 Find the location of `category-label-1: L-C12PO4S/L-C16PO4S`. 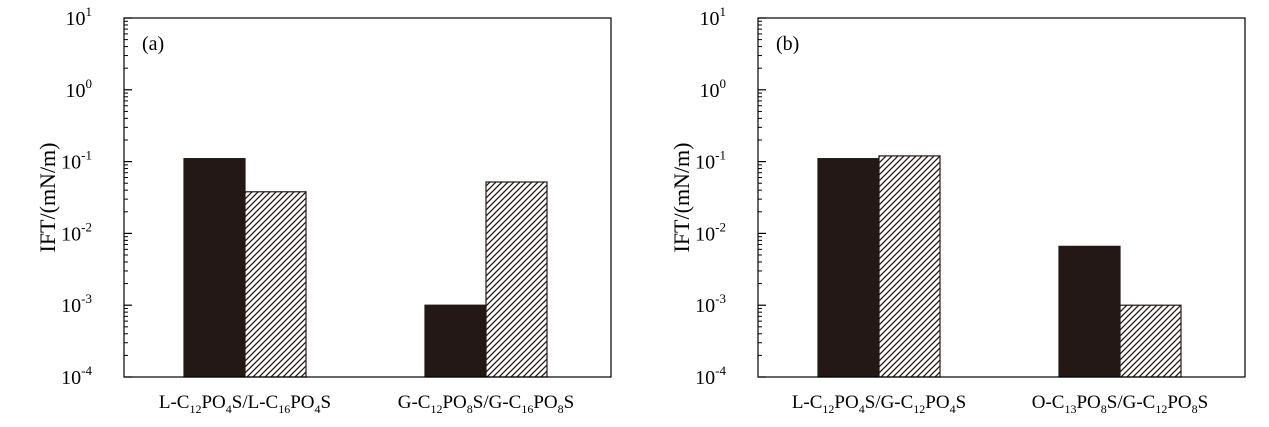

category-label-1: L-C12PO4S/L-C16PO4S is located at coordinates (245, 404).